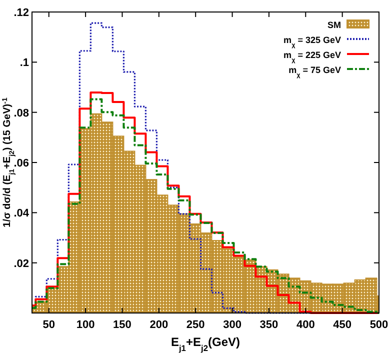 This screenshot has width=392, height=354. Describe the element at coordinates (205, 344) in the screenshot. I see `x-axis-title: E$_{j1}$+E$_{j2}$(GeV)` at that location.